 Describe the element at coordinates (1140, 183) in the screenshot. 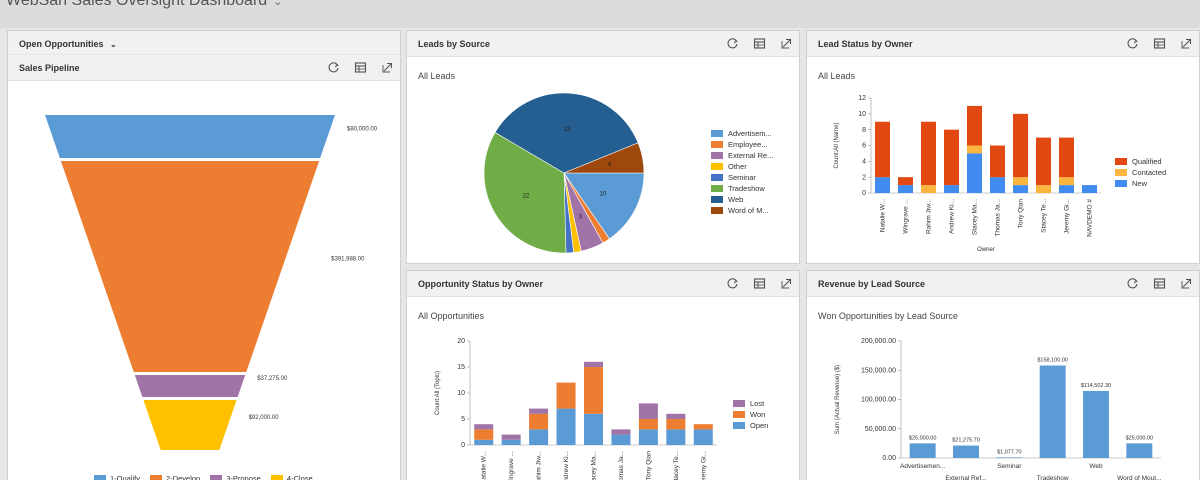

I see `legend-item: New` at that location.